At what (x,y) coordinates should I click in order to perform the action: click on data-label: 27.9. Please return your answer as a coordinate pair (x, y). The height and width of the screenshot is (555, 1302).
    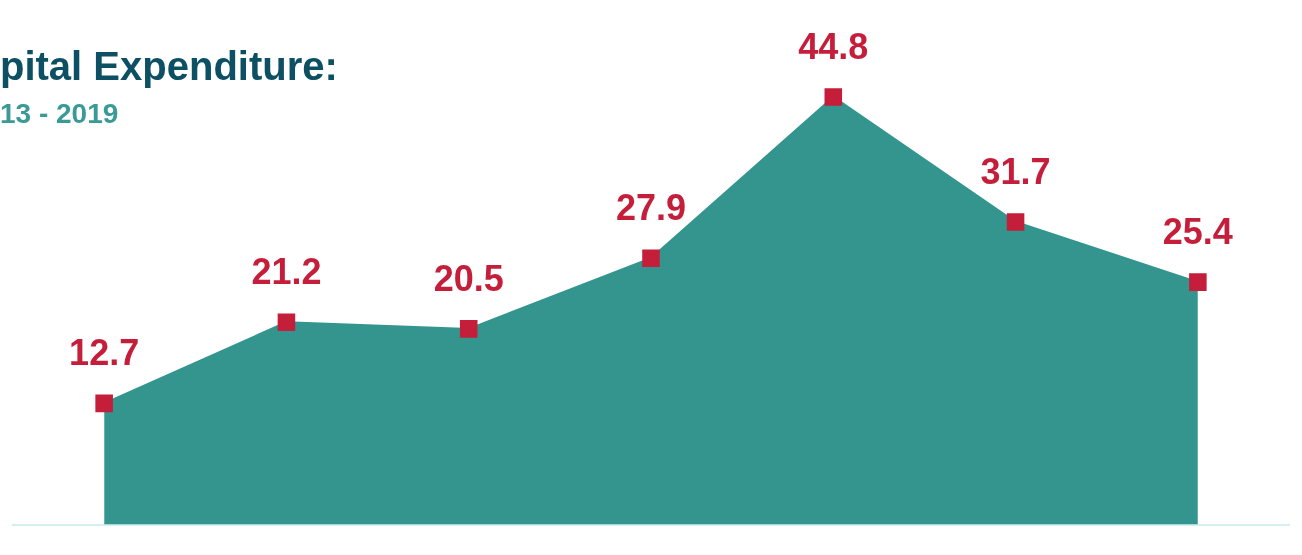
    Looking at the image, I should click on (651, 208).